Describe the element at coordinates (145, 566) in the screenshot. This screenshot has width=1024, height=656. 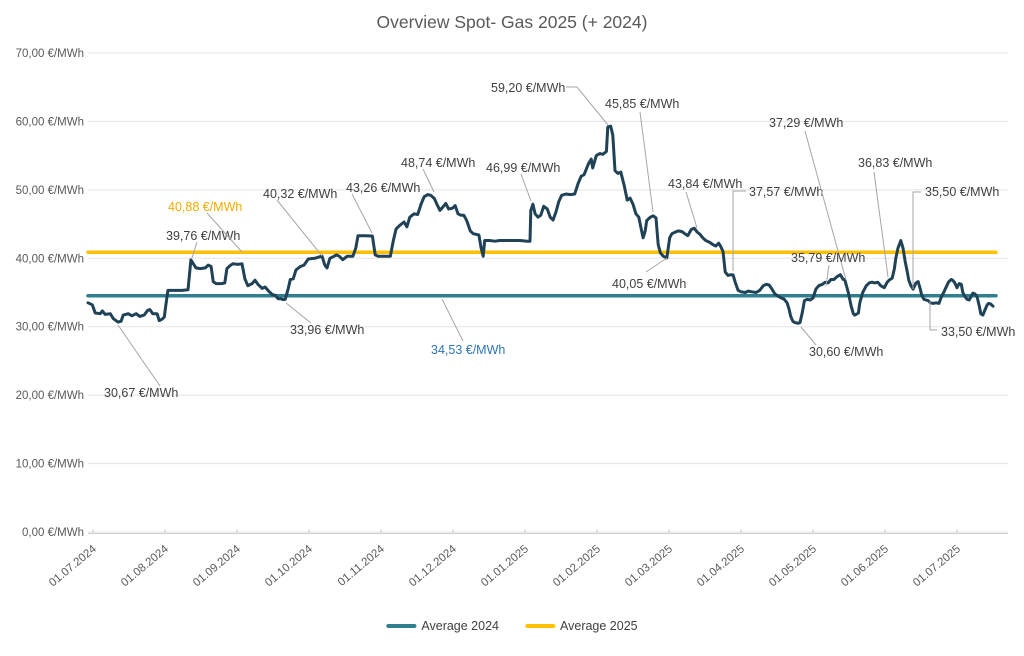
I see `svg-text: 01.08.2024` at that location.